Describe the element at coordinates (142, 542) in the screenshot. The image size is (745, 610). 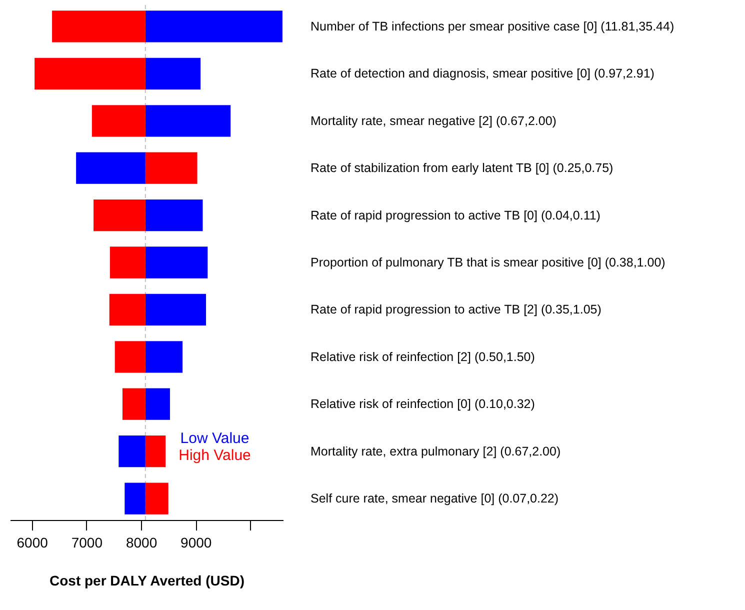
I see `x-tick-label: 8000` at that location.